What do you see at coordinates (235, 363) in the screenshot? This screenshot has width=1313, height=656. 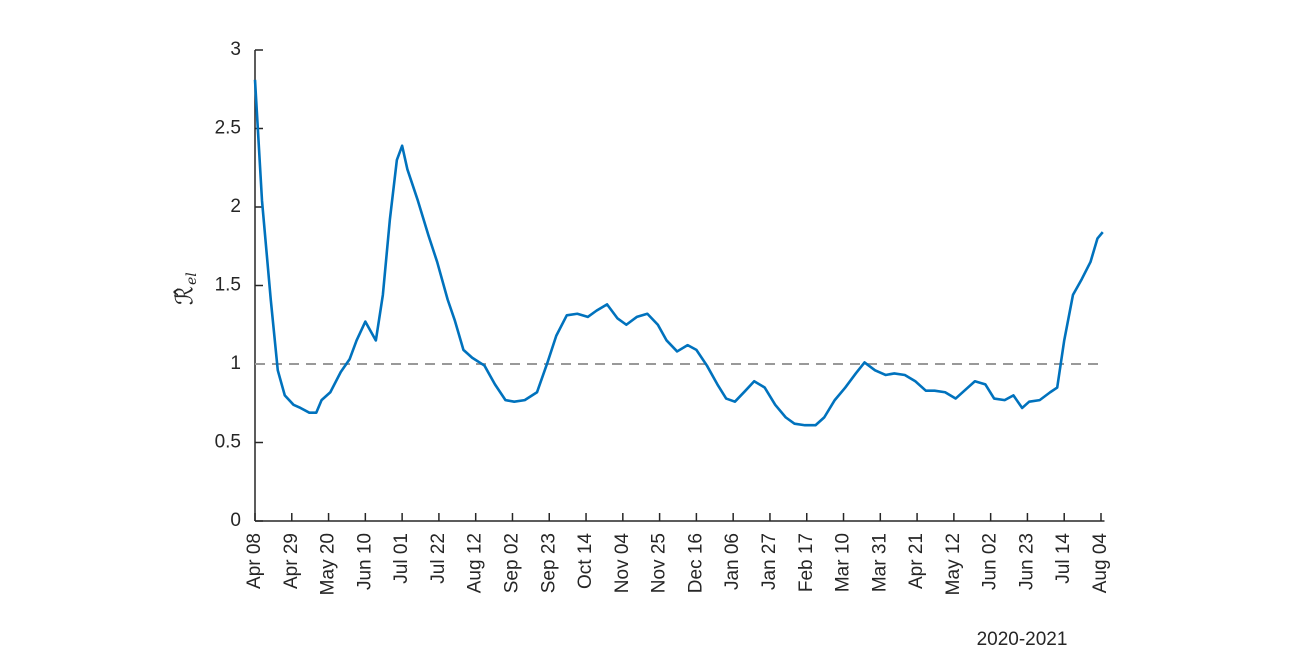 I see `y-tick-label: 1` at bounding box center [235, 363].